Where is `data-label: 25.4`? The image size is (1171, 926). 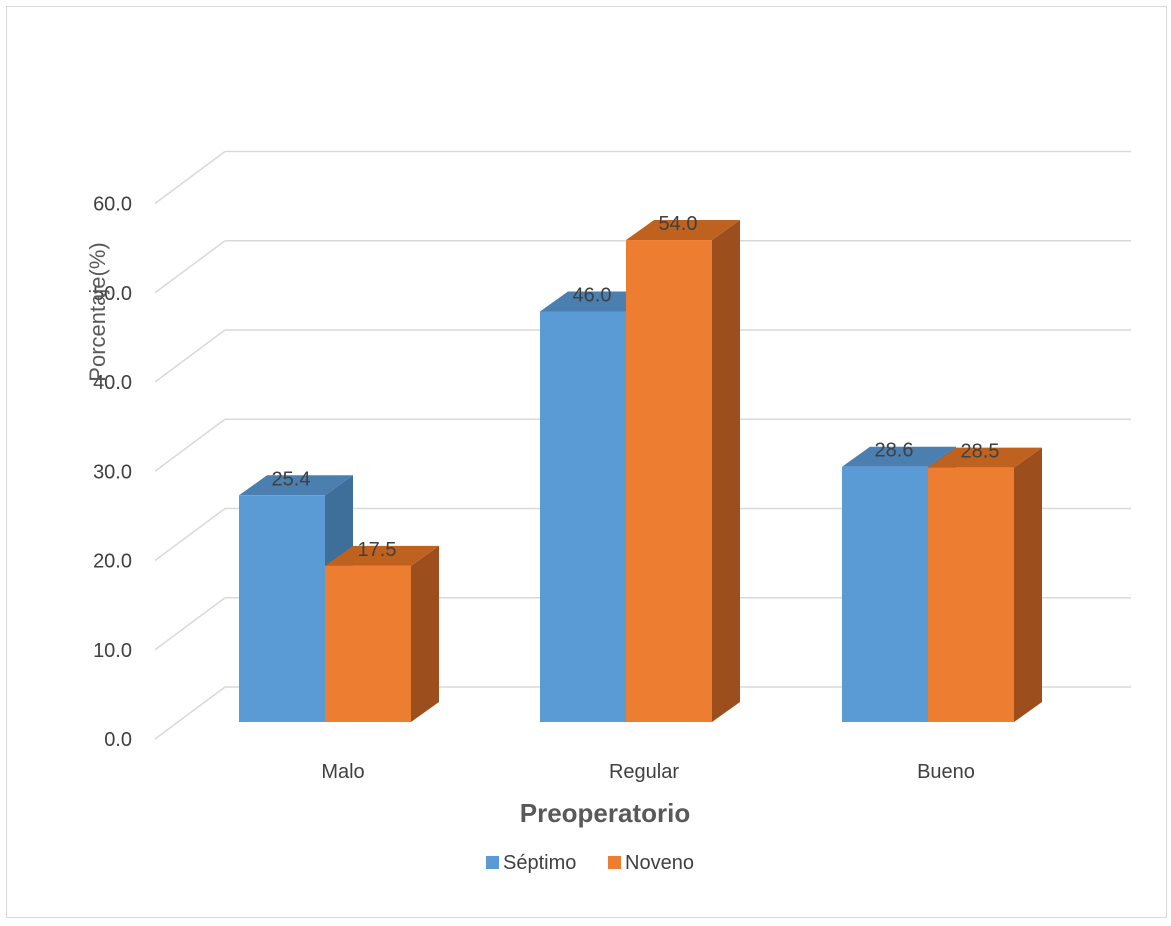 data-label: 25.4 is located at coordinates (291, 479).